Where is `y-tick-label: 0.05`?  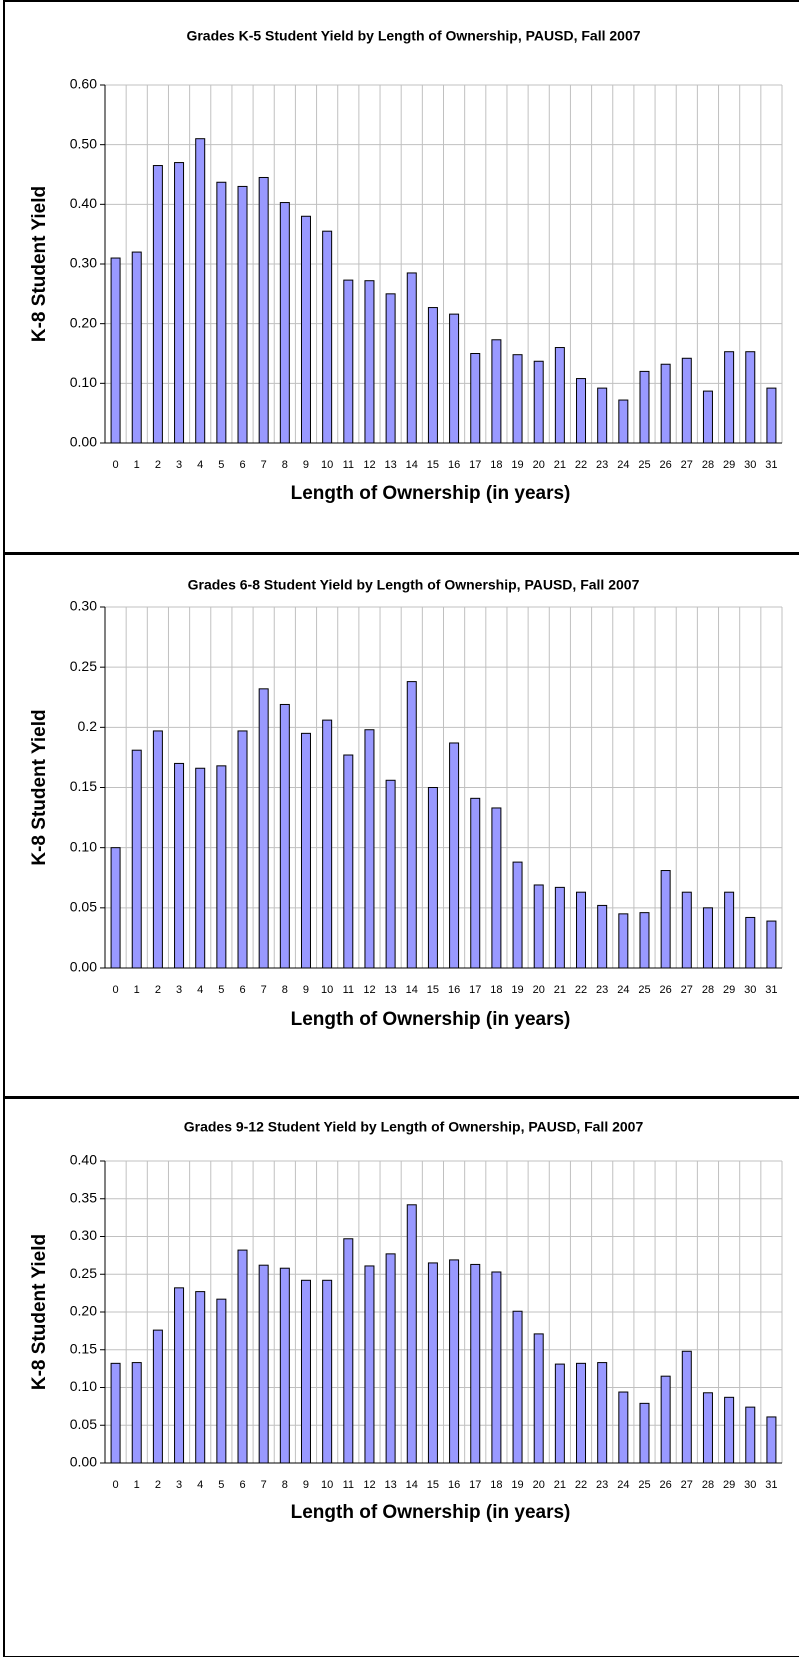
y-tick-label: 0.05 is located at coordinates (83, 907).